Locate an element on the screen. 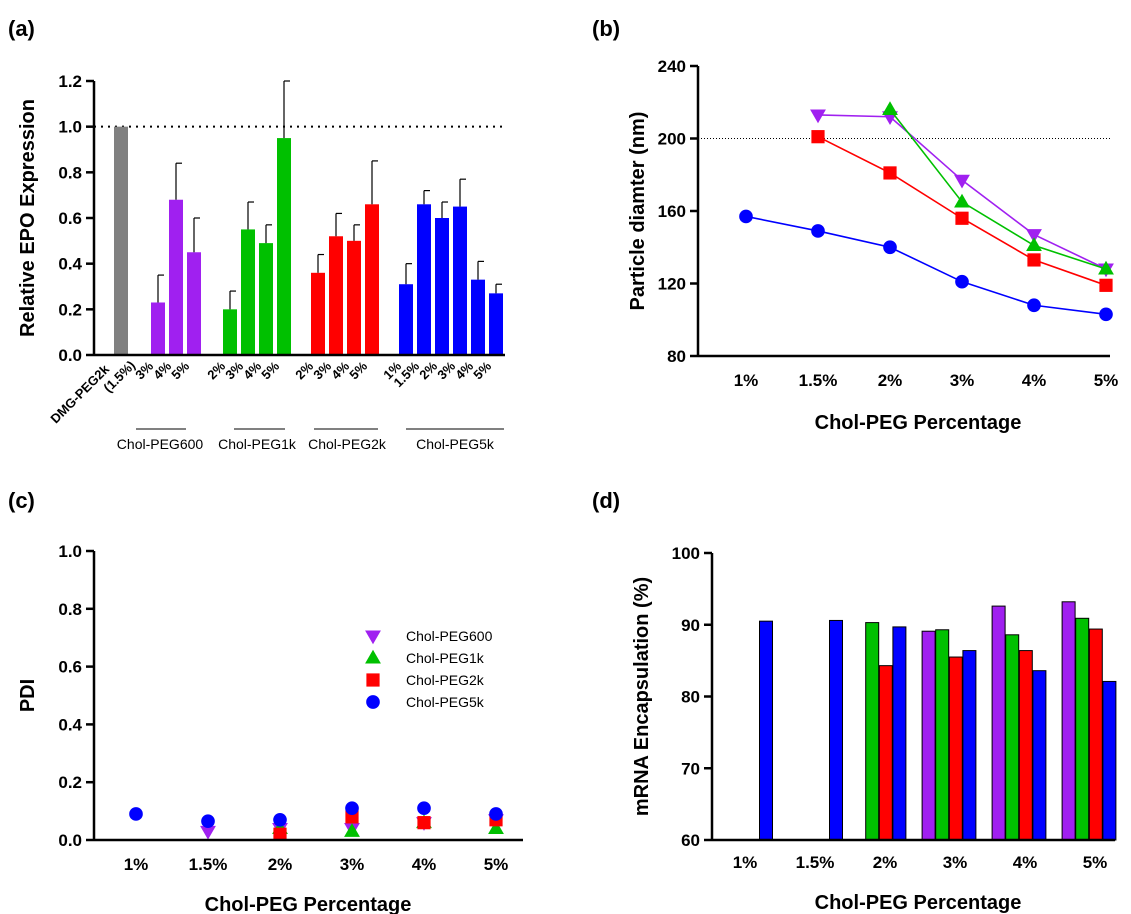  d-xtick-label-5: 5% is located at coordinates (1095, 862).